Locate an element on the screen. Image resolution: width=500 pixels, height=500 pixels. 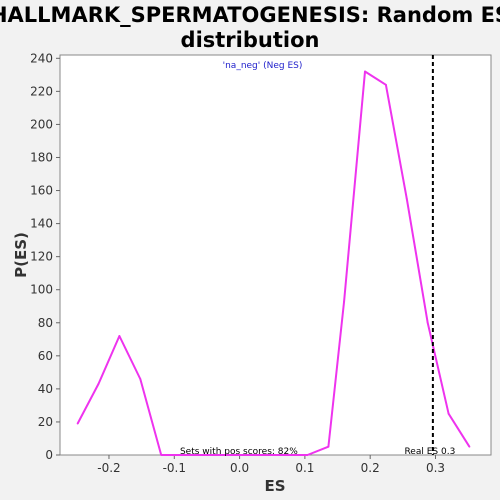
x-tick-label: -0.2 is located at coordinates (108, 468).